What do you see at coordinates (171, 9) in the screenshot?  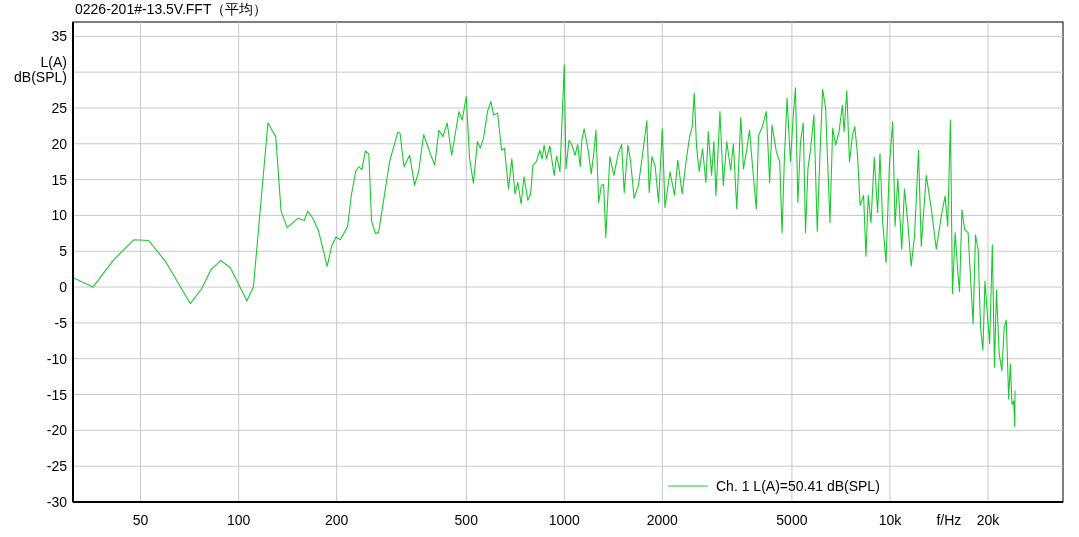 I see `chart-title: 0226-201#-13.5V.FFT（平均）` at bounding box center [171, 9].